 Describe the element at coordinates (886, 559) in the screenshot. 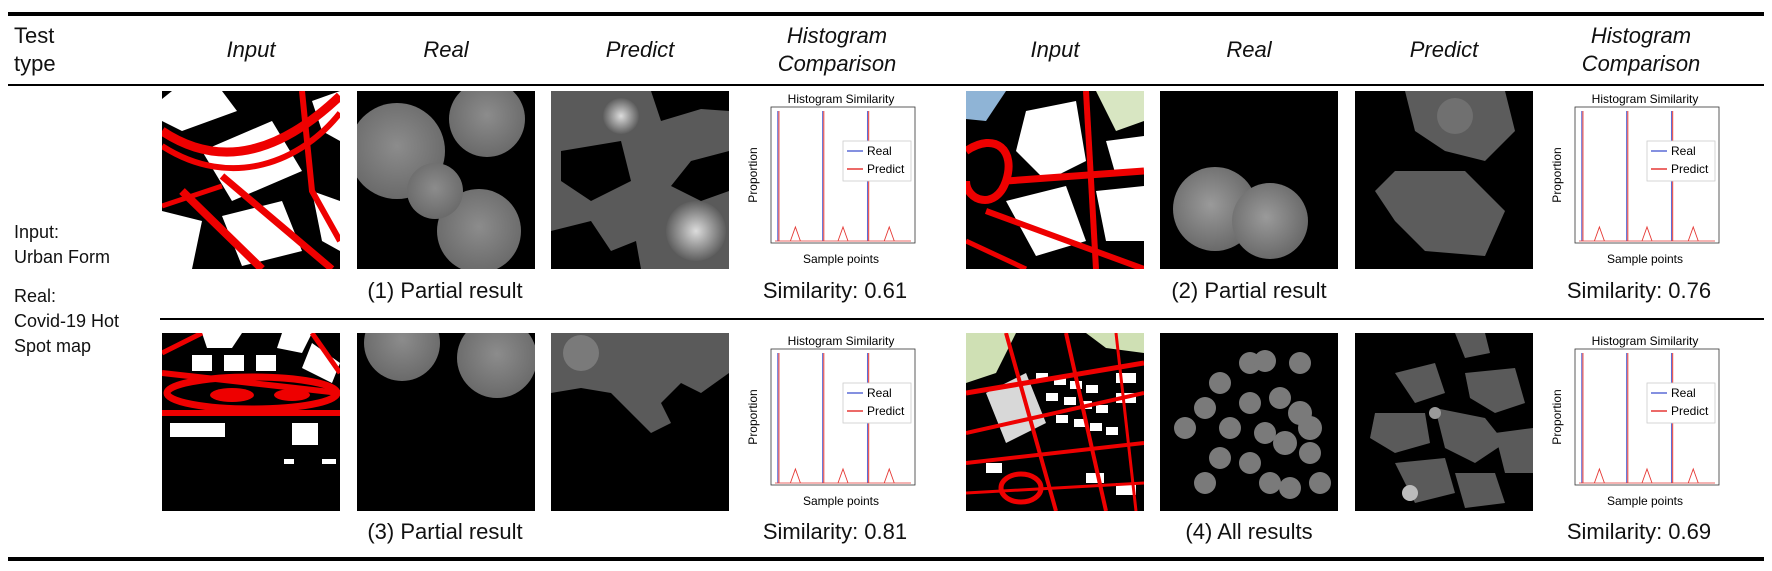

I see `bottom-rule` at that location.